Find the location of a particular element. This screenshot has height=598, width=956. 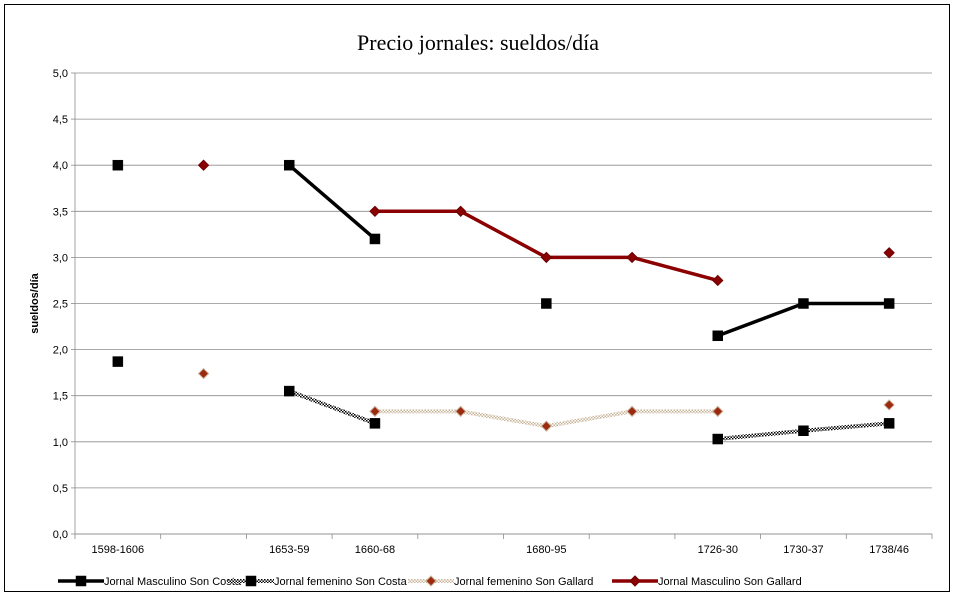

y-tick-label: 4,0 is located at coordinates (60, 166).